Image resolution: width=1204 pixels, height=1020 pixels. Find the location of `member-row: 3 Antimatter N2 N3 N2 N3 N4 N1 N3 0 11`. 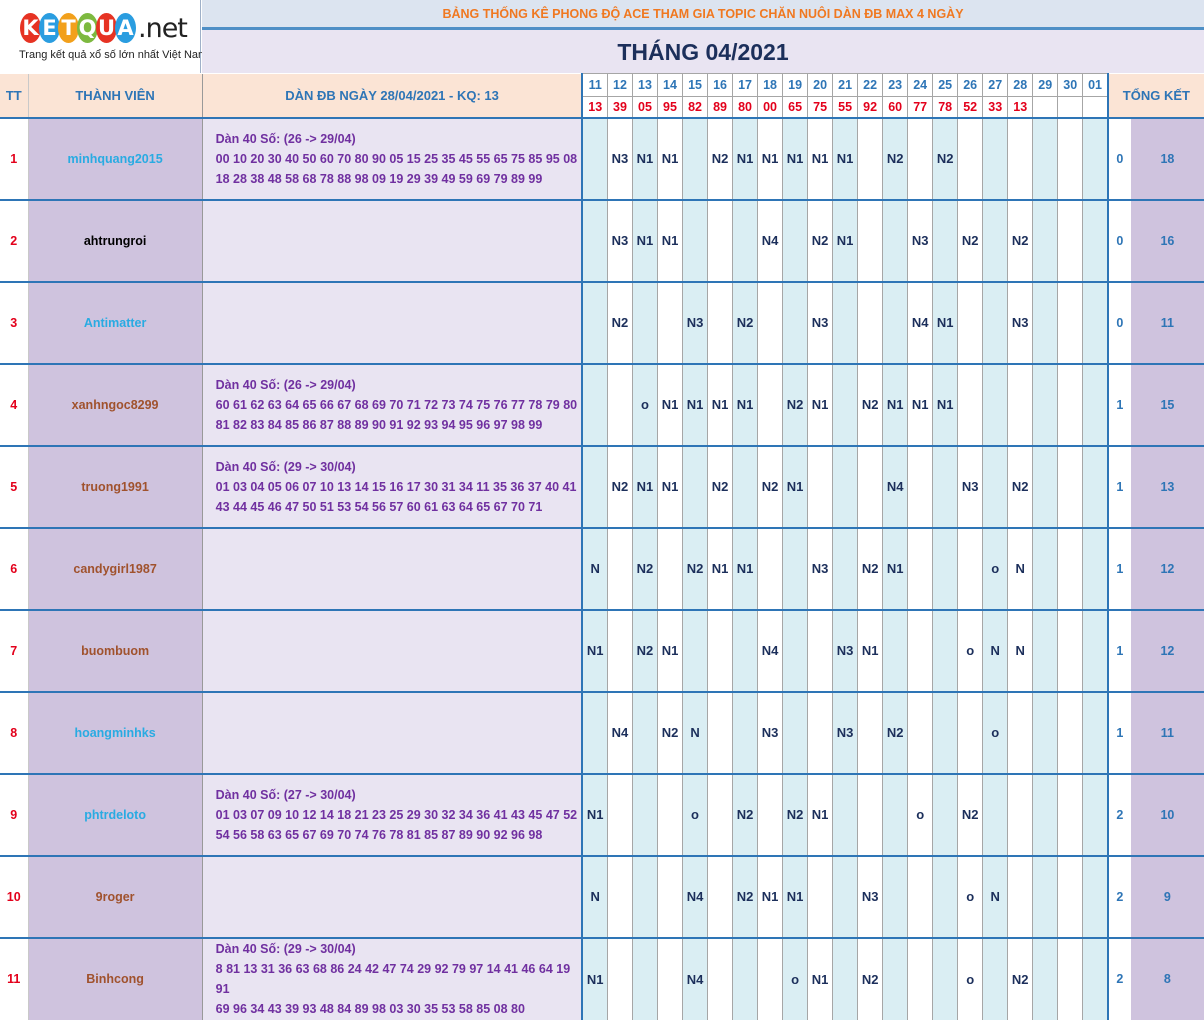

member-row: 3 Antimatter N2 N3 N2 N3 N4 N1 N3 0 11 is located at coordinates (602, 322).